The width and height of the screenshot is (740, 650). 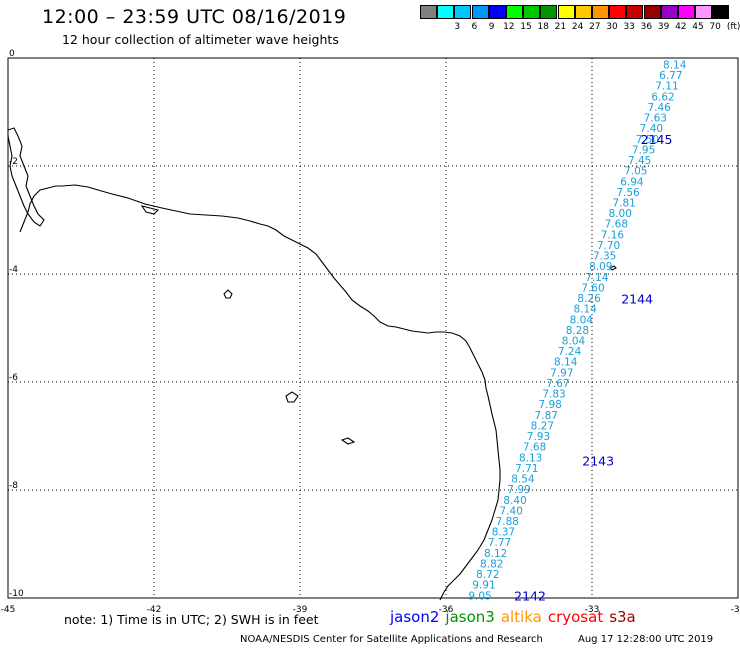 I want to click on mission-name: altika, so click(x=521, y=617).